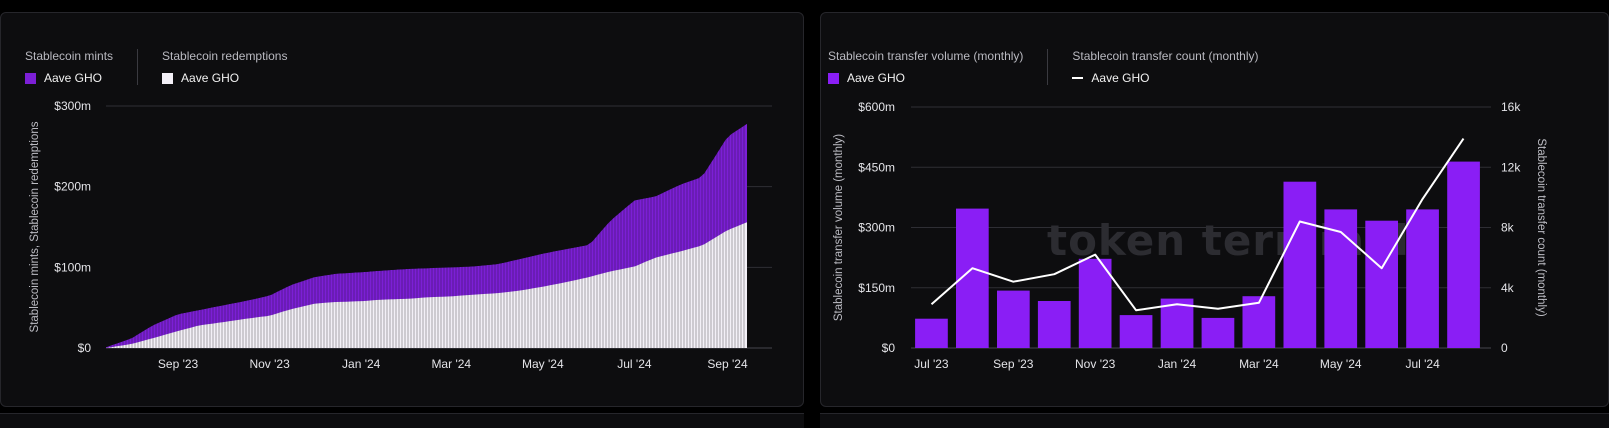 The width and height of the screenshot is (1609, 428). What do you see at coordinates (931, 364) in the screenshot?
I see `x-tick-label: Jul '23` at bounding box center [931, 364].